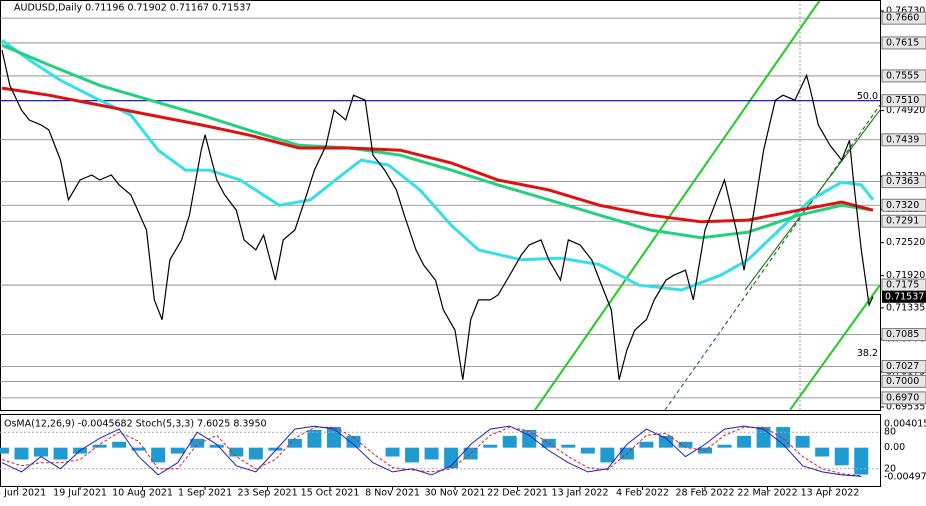 The width and height of the screenshot is (926, 506). I want to click on level-label: 0.7615, so click(902, 42).